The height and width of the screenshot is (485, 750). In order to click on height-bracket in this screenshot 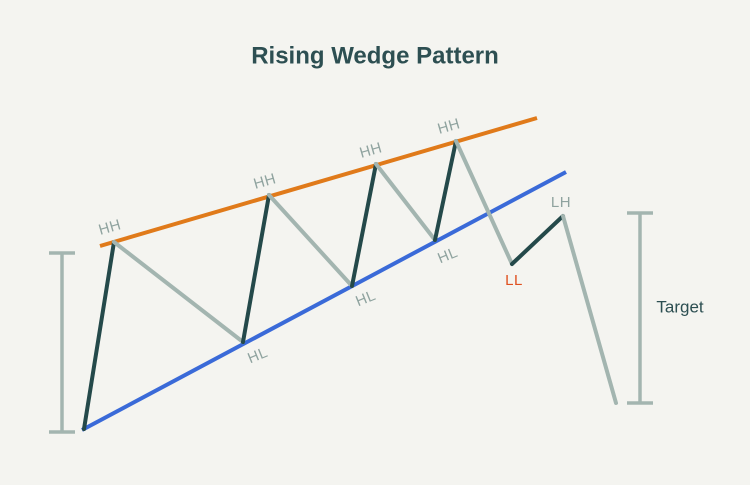, I will do `click(62, 342)`.